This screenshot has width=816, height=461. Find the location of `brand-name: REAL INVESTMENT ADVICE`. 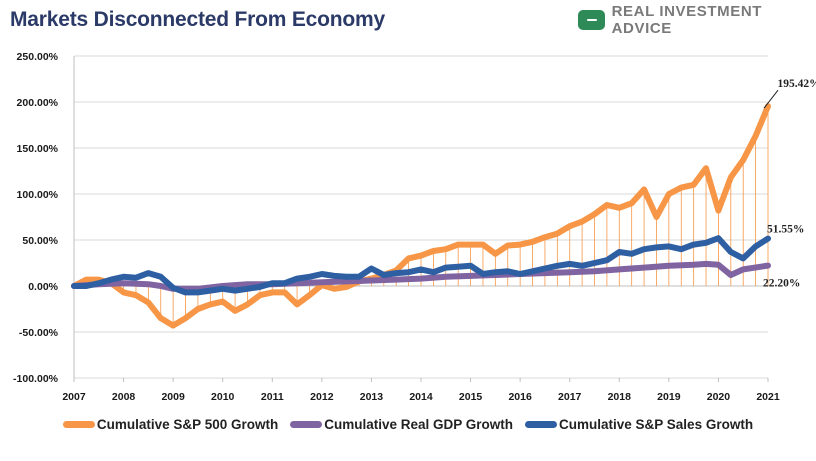

brand-name: REAL INVESTMENT ADVICE is located at coordinates (687, 20).